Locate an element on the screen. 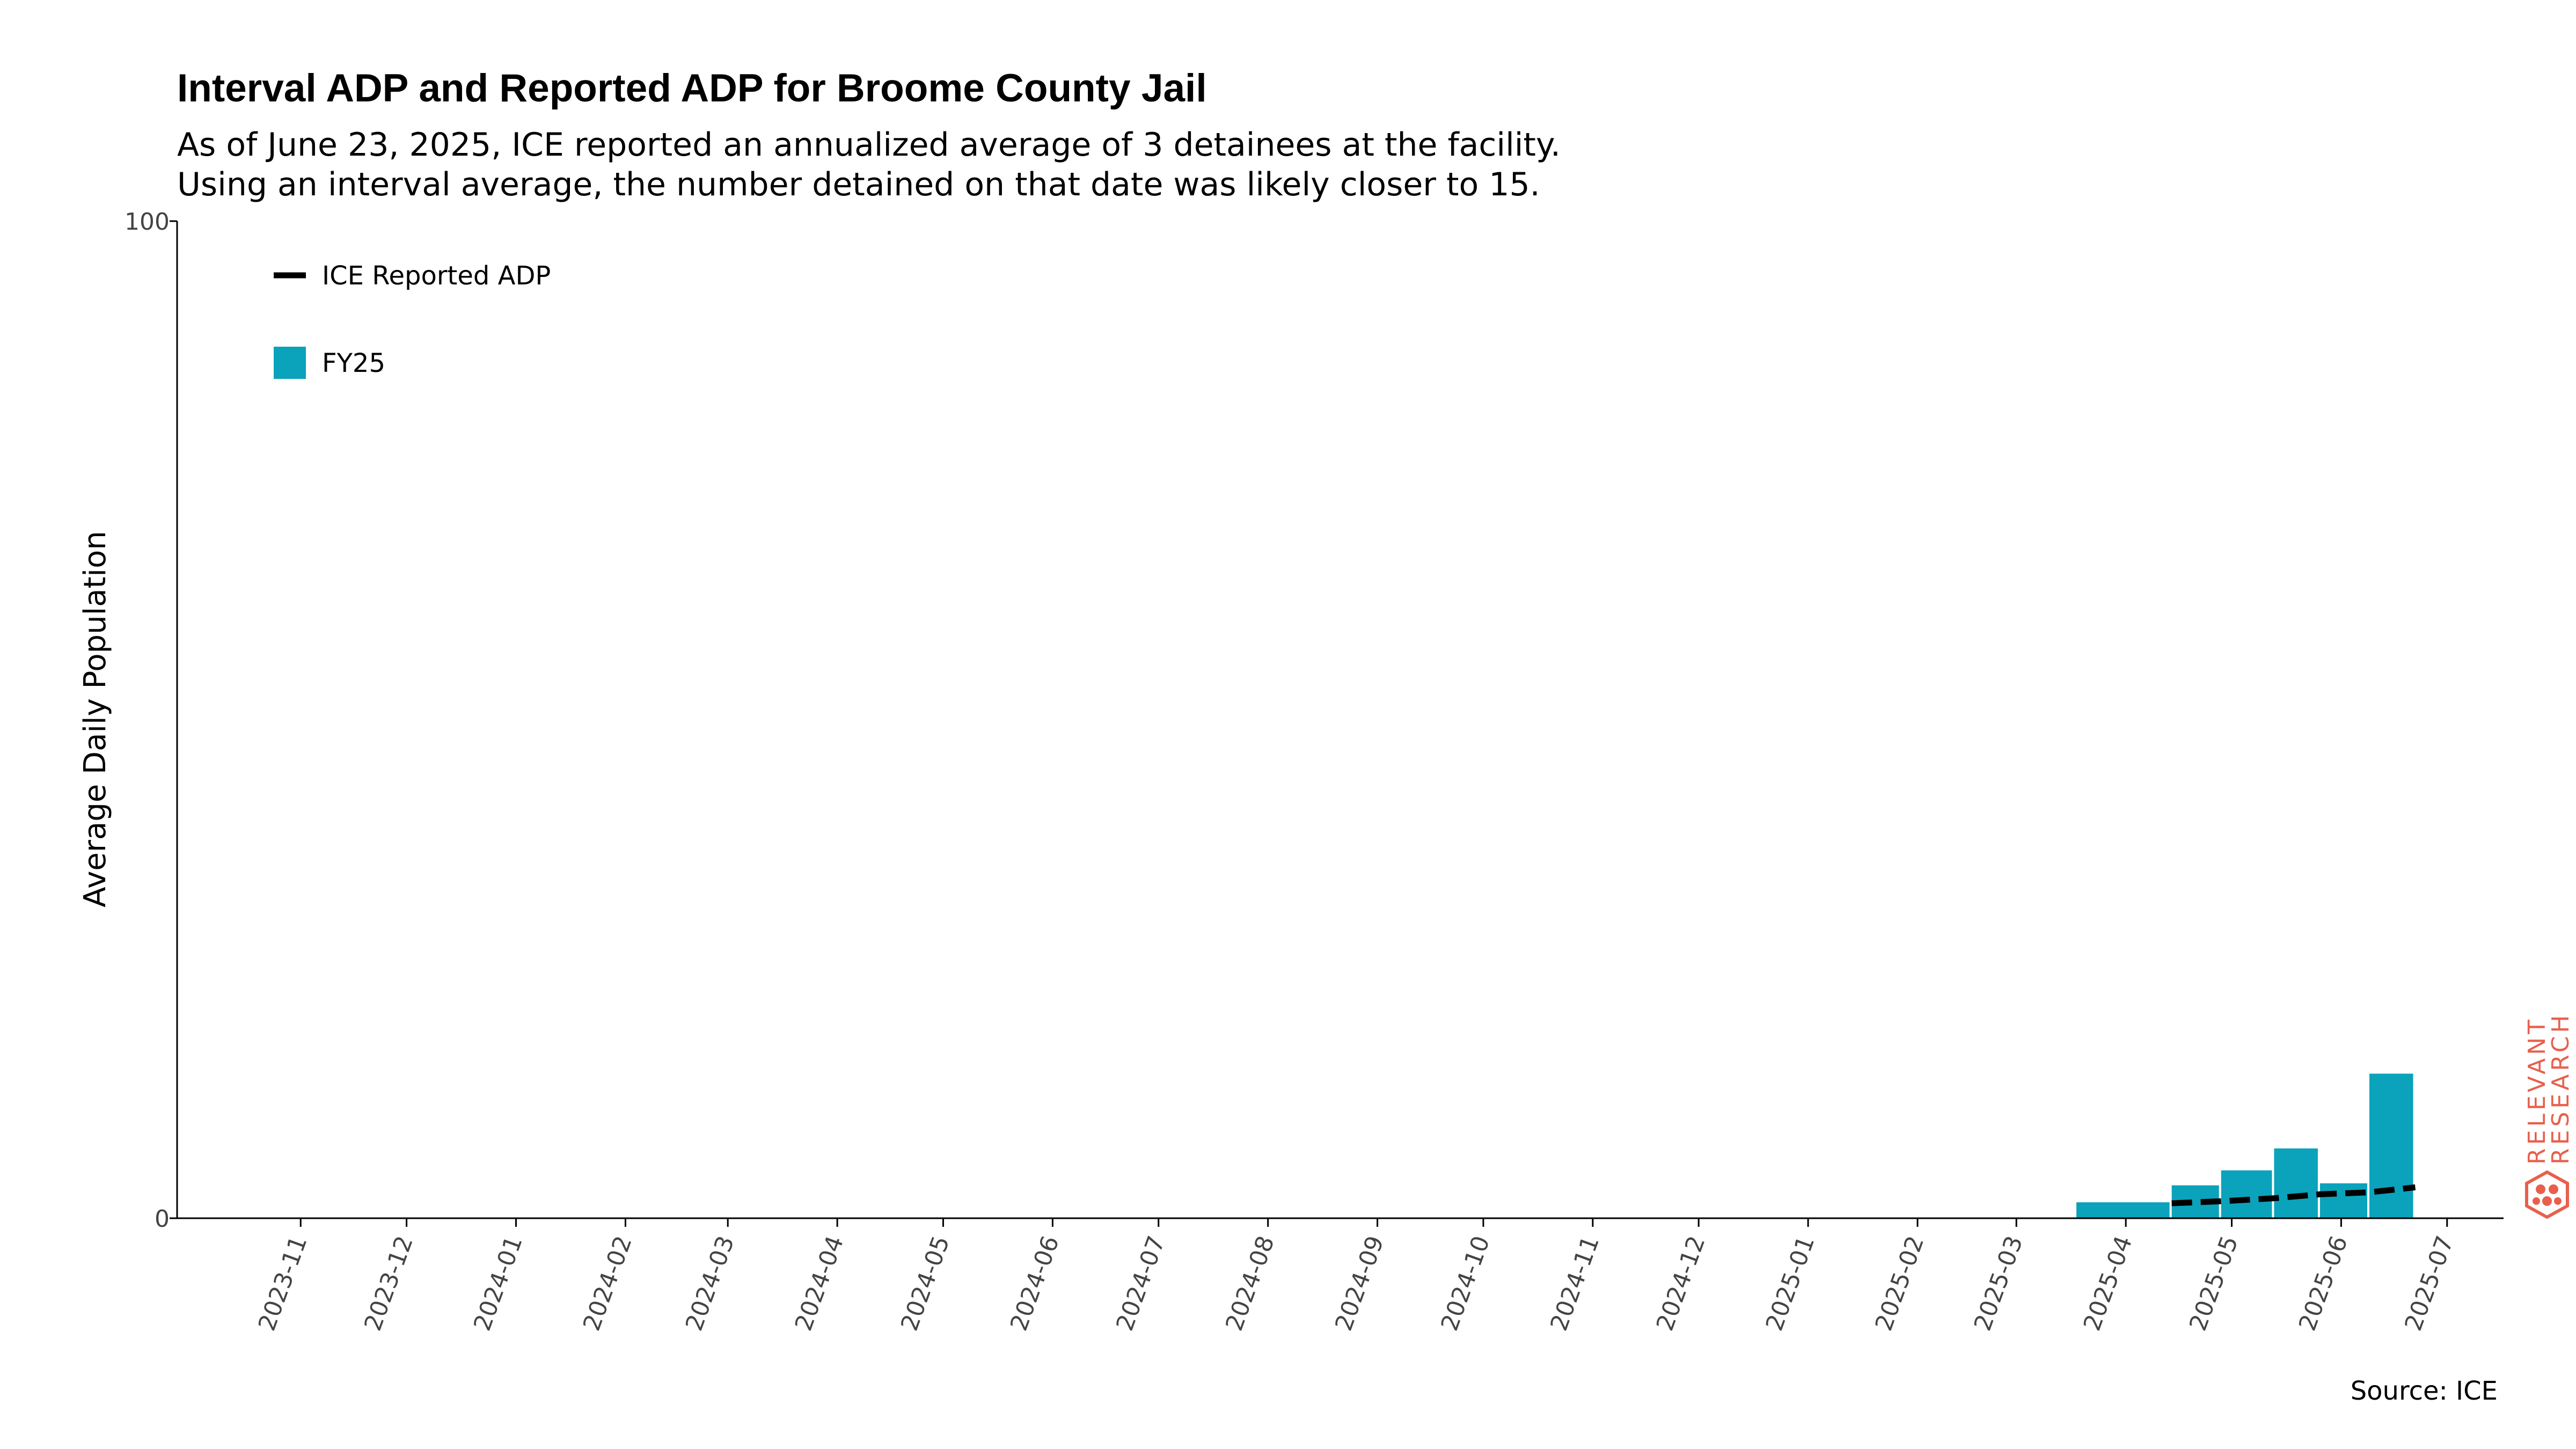 This screenshot has height=1449, width=2576. relevant-research-logo: RELEVANT RESEARCH is located at coordinates (2547, 1111).